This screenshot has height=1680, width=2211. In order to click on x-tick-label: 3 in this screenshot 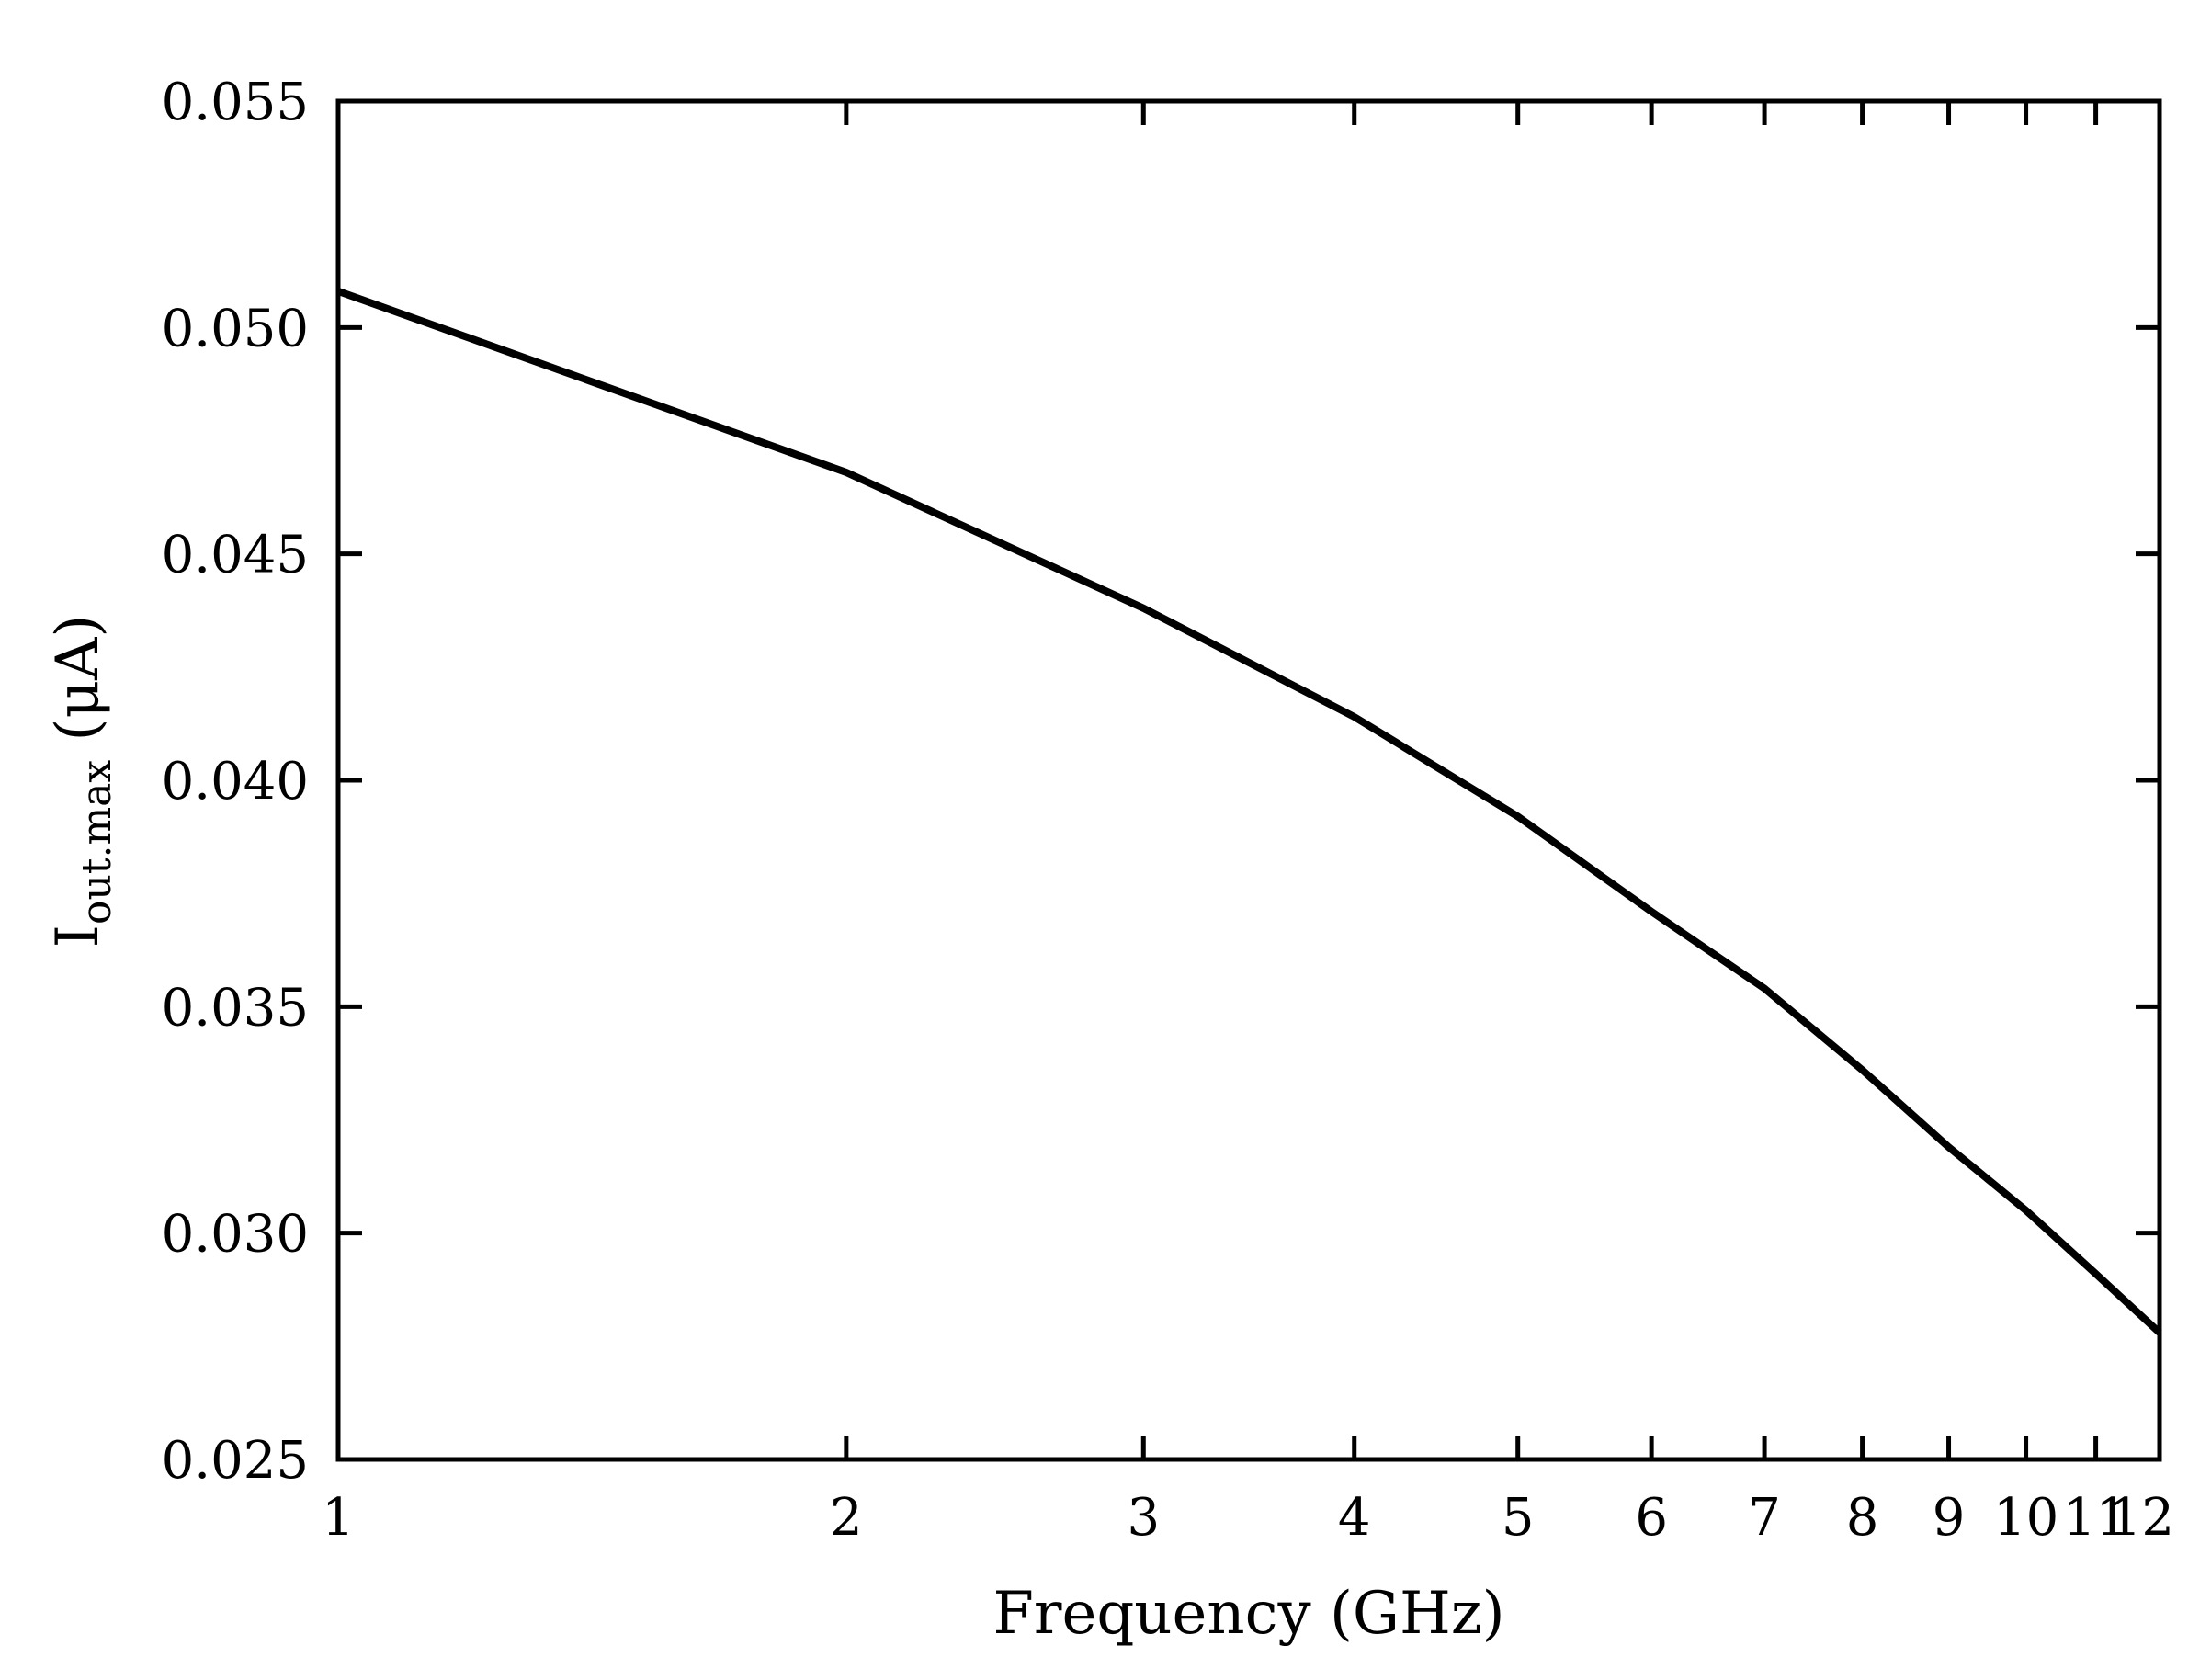, I will do `click(1143, 1518)`.